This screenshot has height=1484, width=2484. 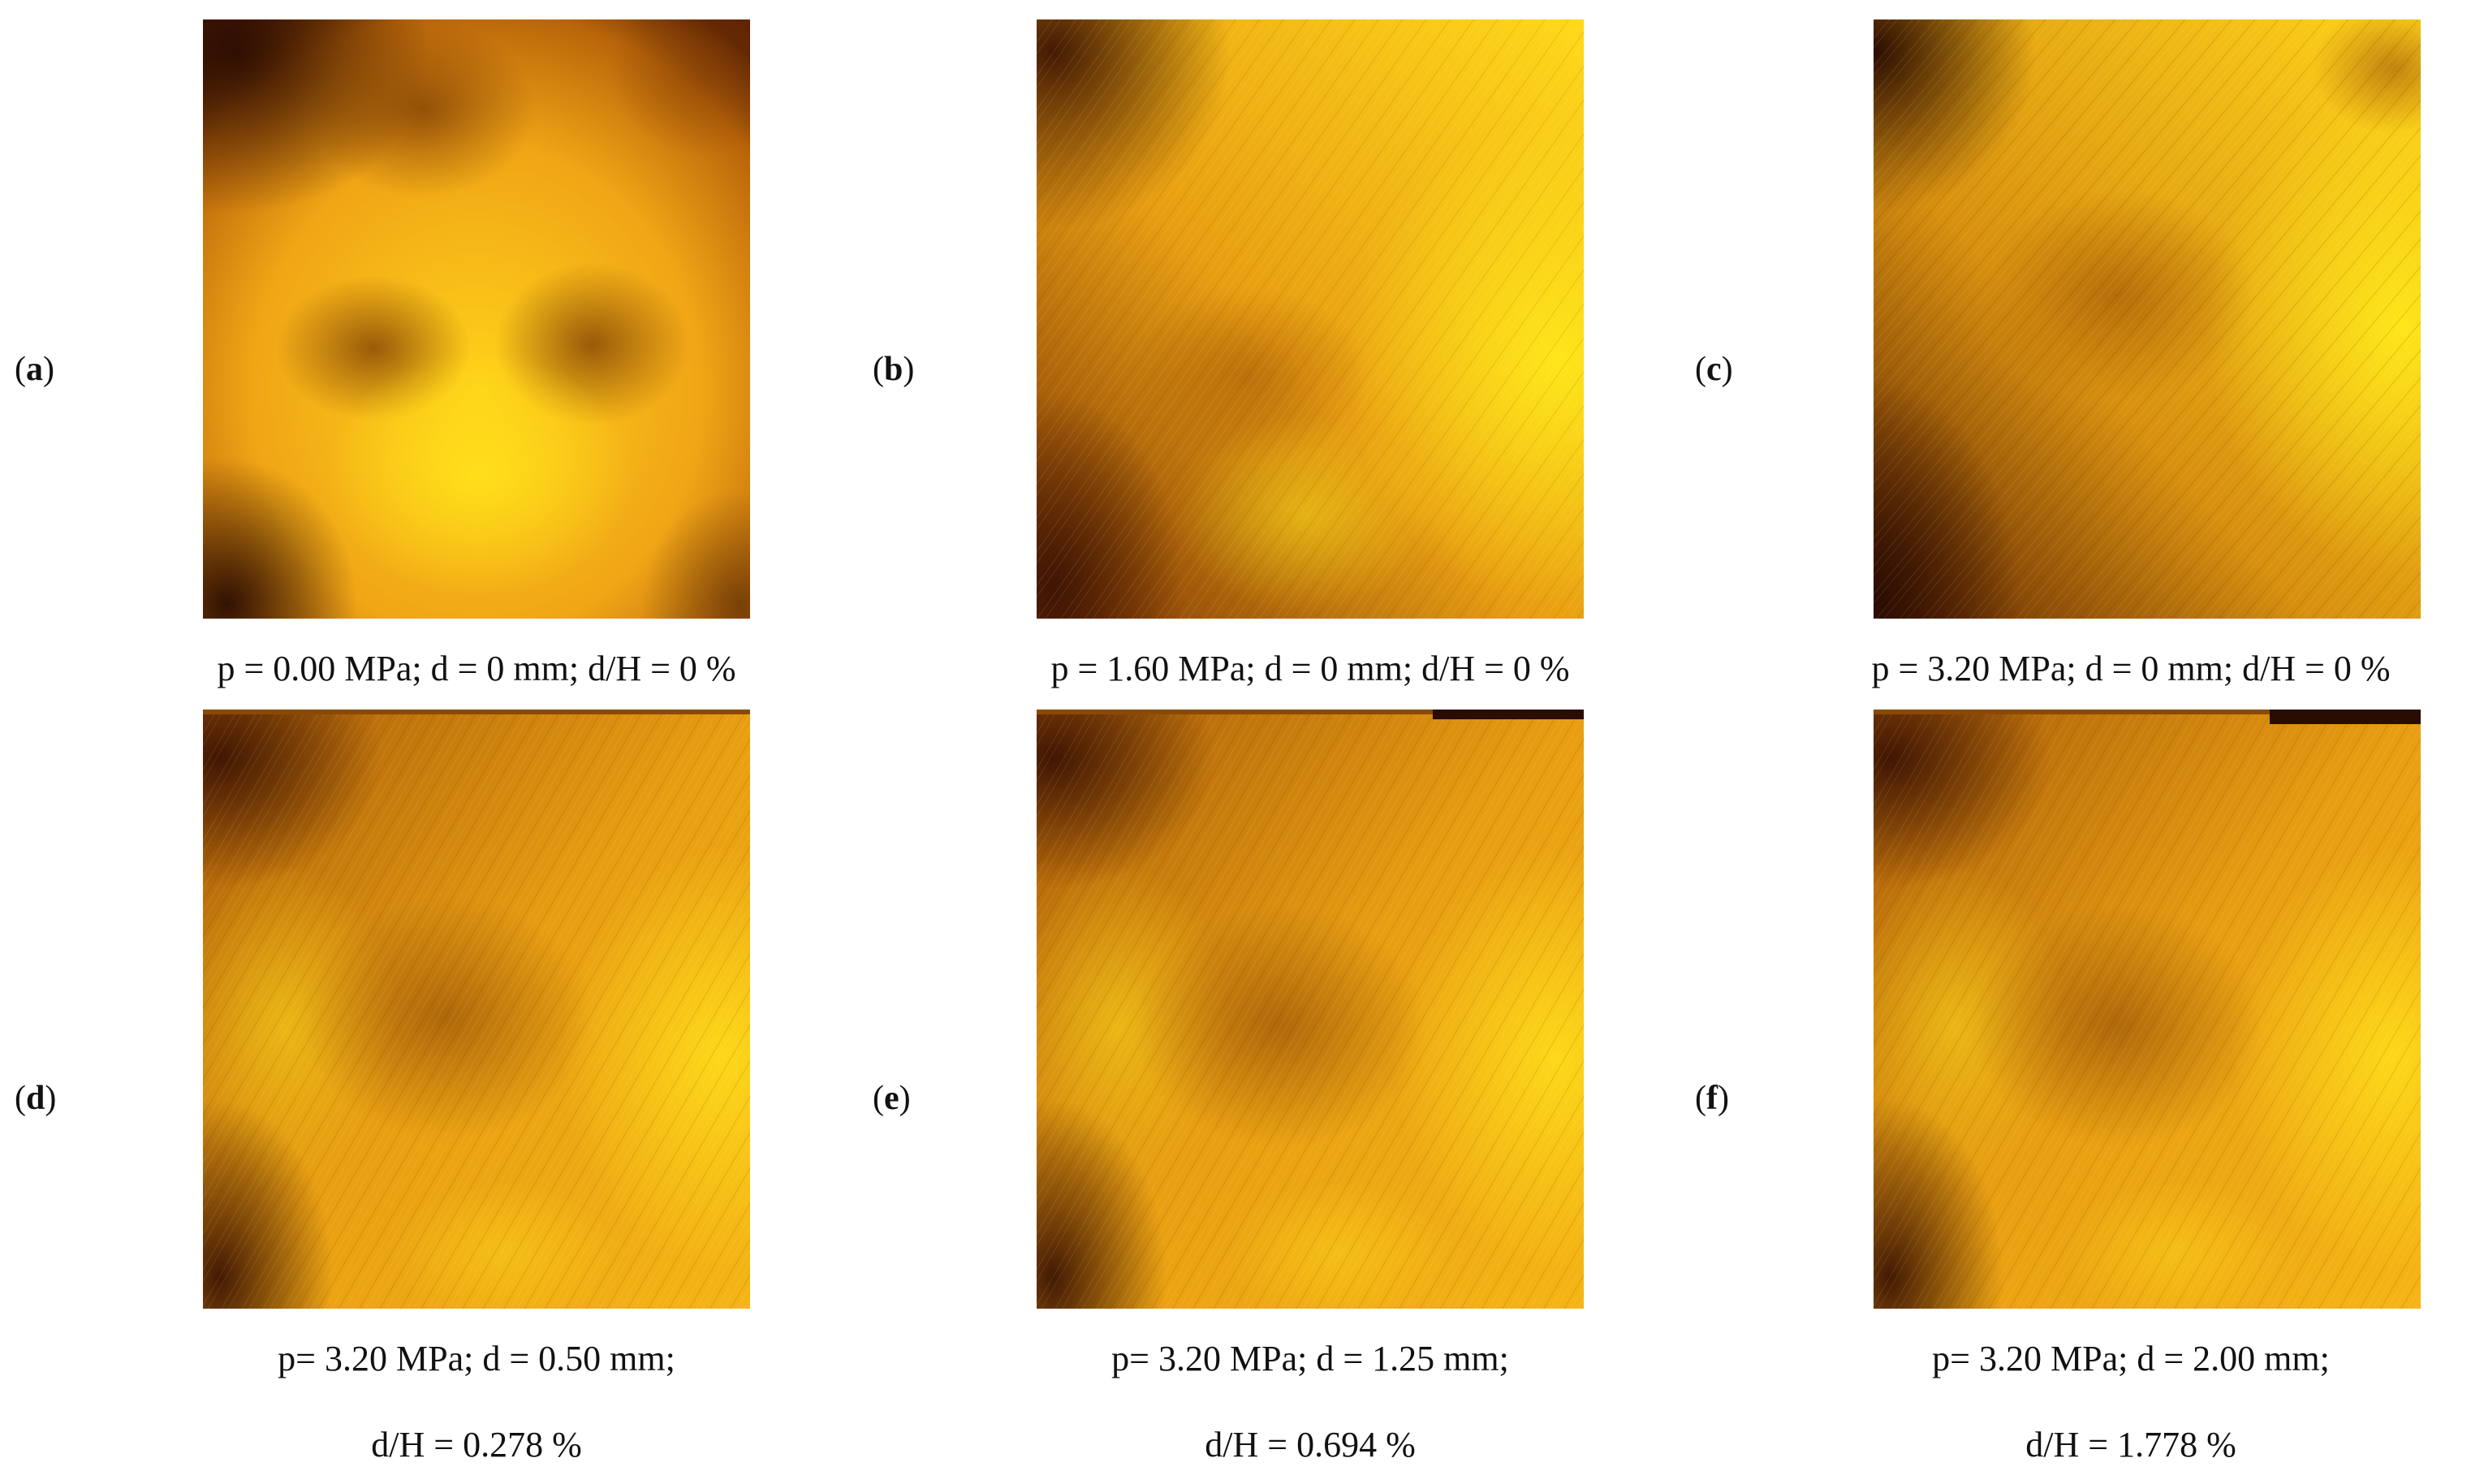 What do you see at coordinates (2131, 1358) in the screenshot?
I see `caption-f-line1: p= 3.20 MPa; d = 2.00 mm;` at bounding box center [2131, 1358].